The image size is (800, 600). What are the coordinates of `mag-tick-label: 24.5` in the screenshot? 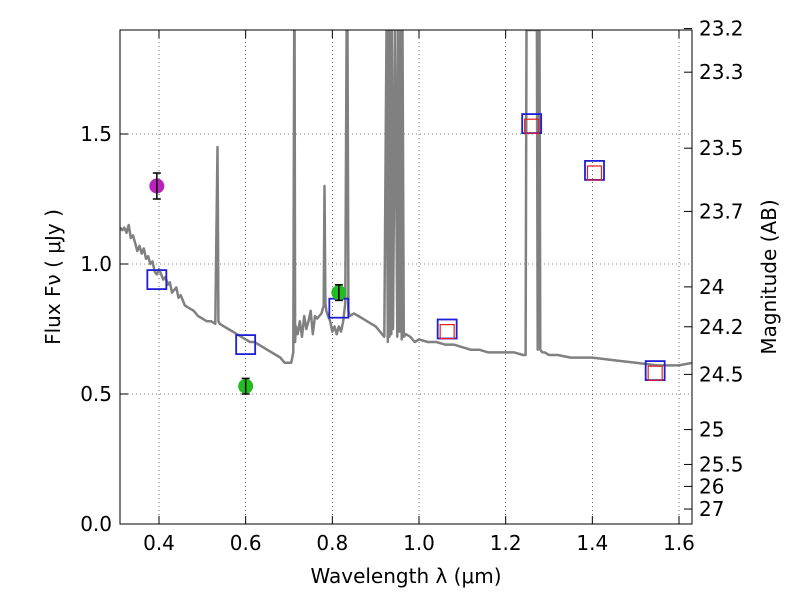 It's located at (721, 374).